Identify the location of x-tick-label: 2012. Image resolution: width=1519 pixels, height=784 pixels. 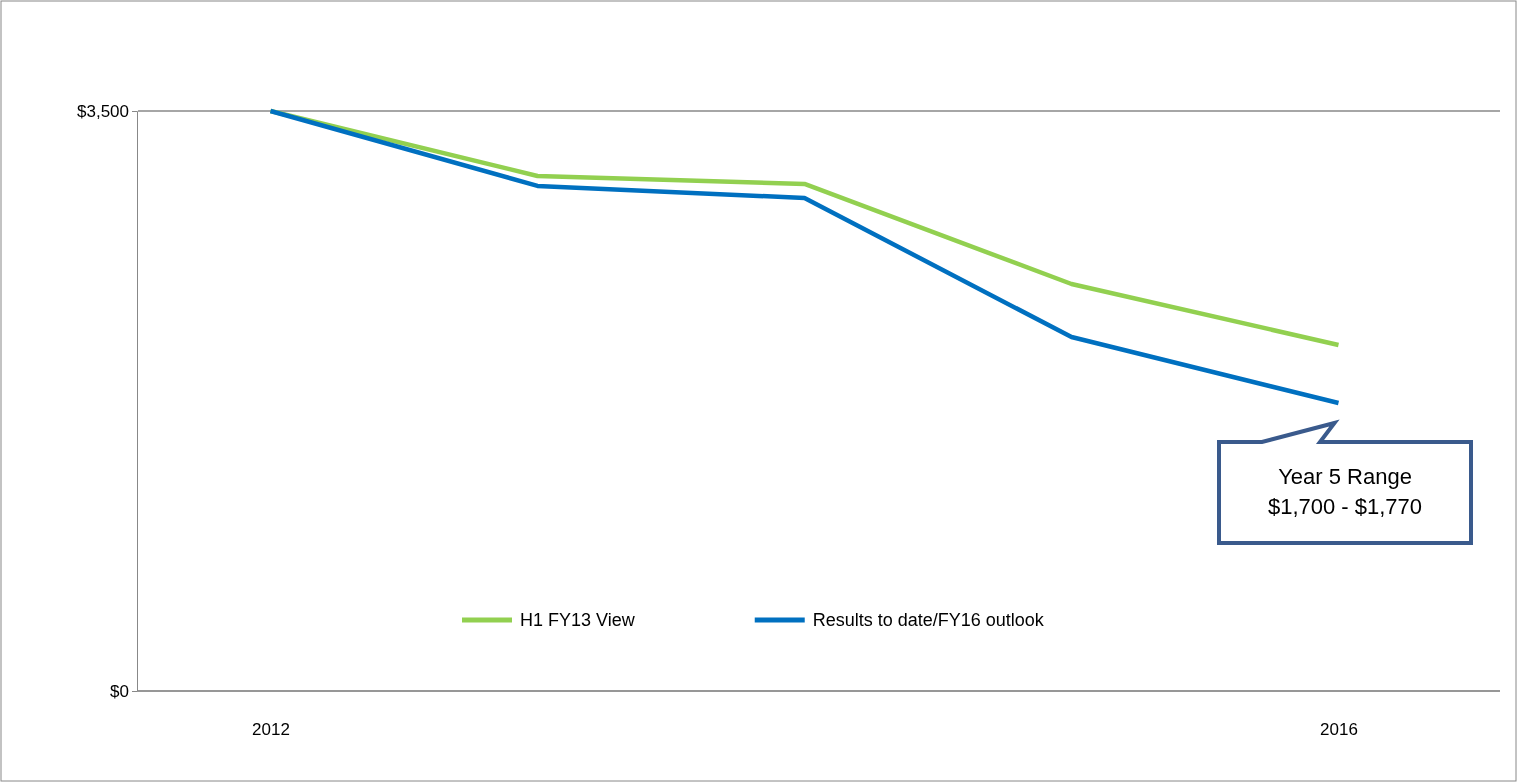
(271, 730).